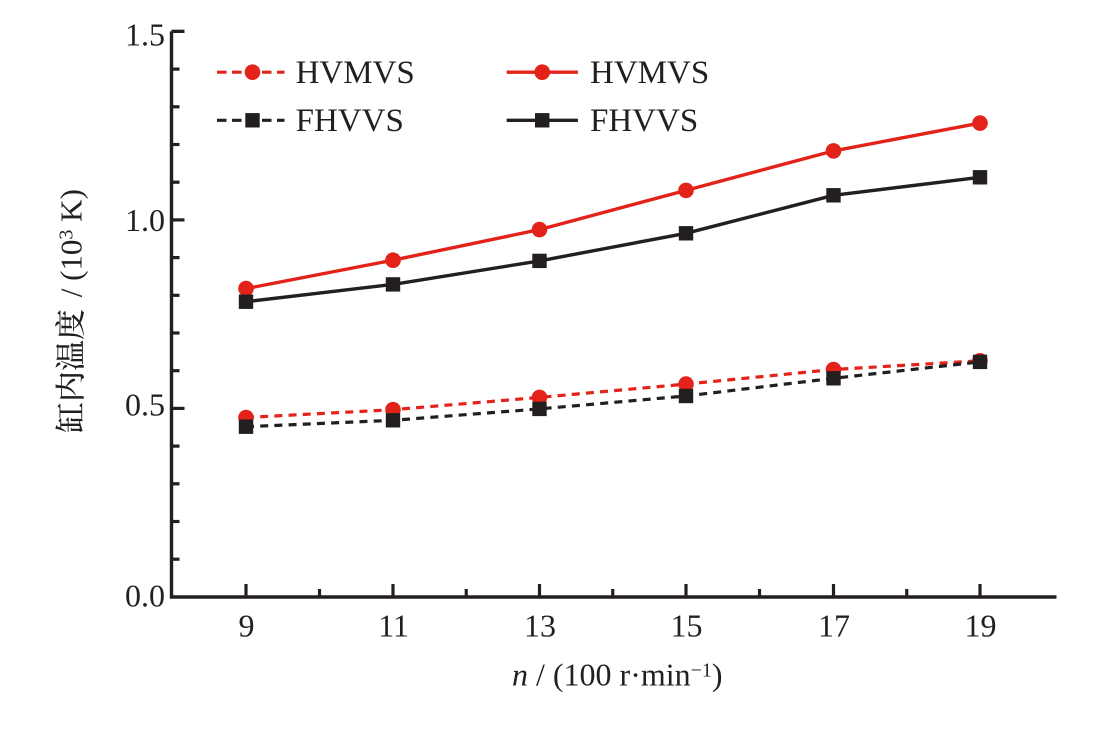 Image resolution: width=1099 pixels, height=730 pixels. What do you see at coordinates (540, 626) in the screenshot?
I see `svg-text: 13` at bounding box center [540, 626].